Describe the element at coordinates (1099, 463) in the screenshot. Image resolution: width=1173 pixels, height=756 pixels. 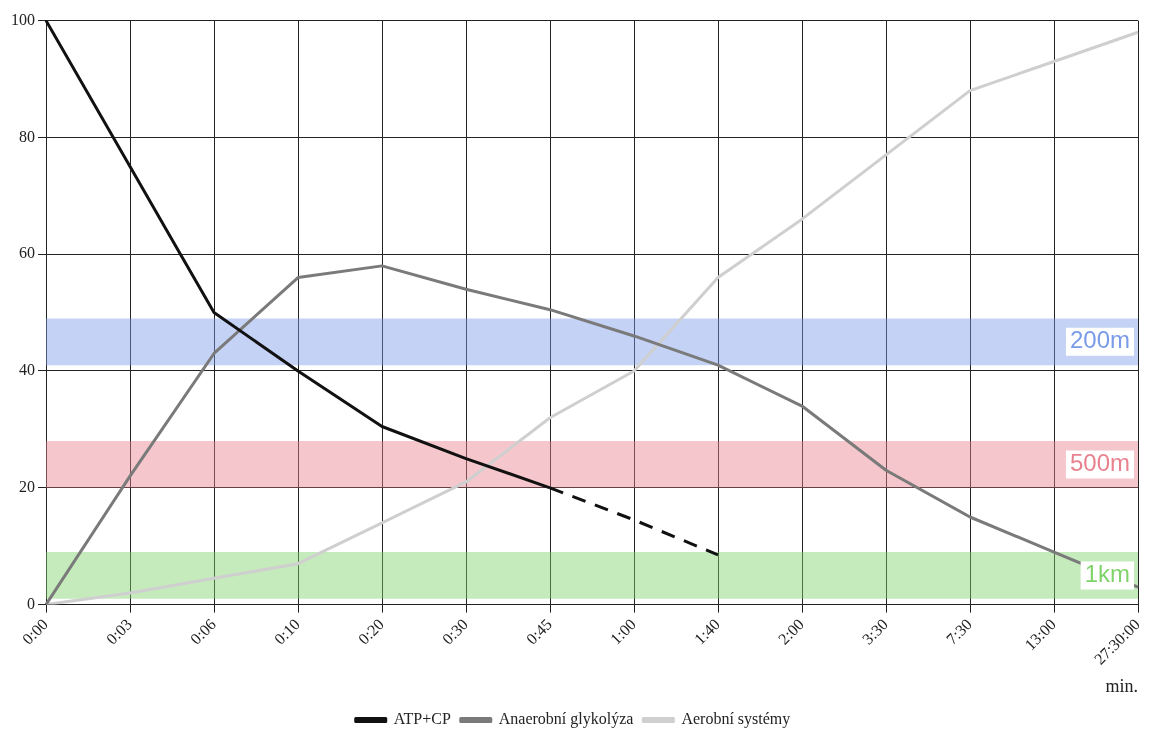
I see `band-label: 500m` at that location.